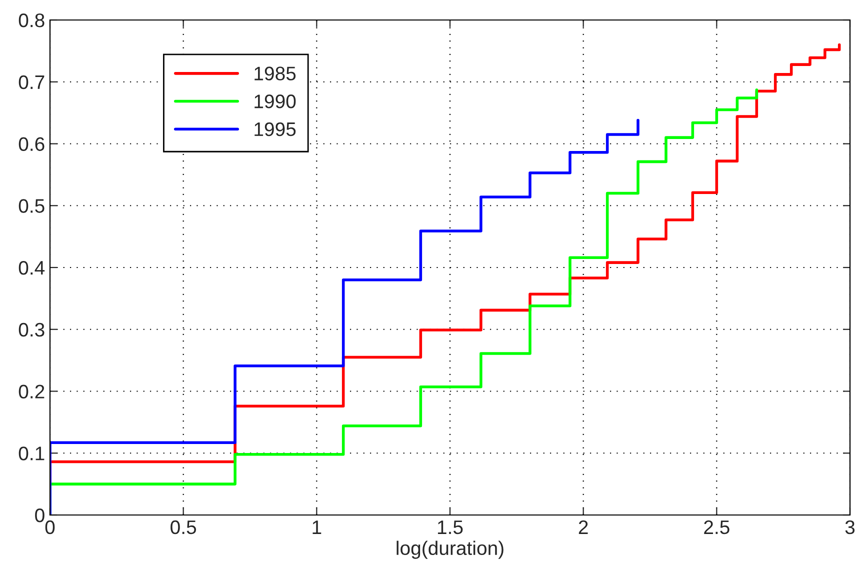  I want to click on legend-label: 1990, so click(275, 101).